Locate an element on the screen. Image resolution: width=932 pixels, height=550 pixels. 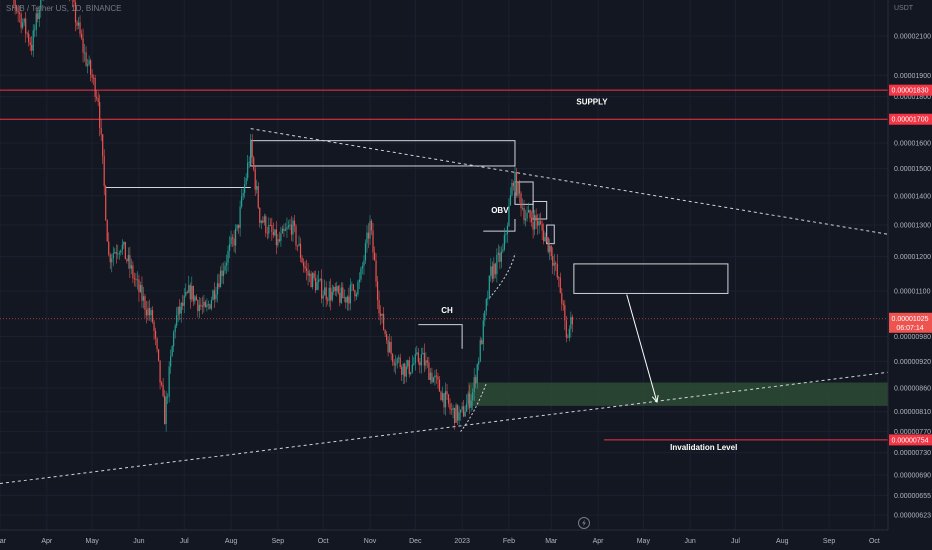
x-tick-label: Apr is located at coordinates (47, 541).